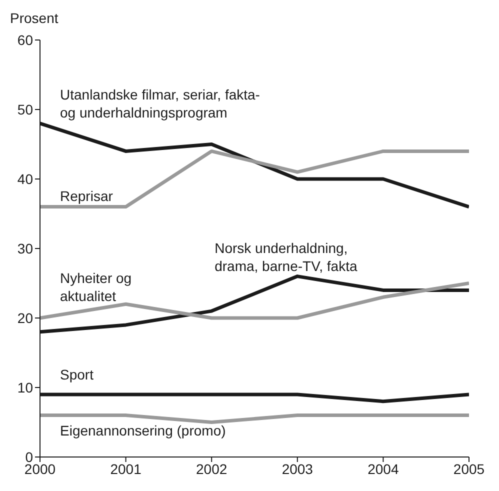  Describe the element at coordinates (469, 468) in the screenshot. I see `x-tick-label: 2005` at that location.